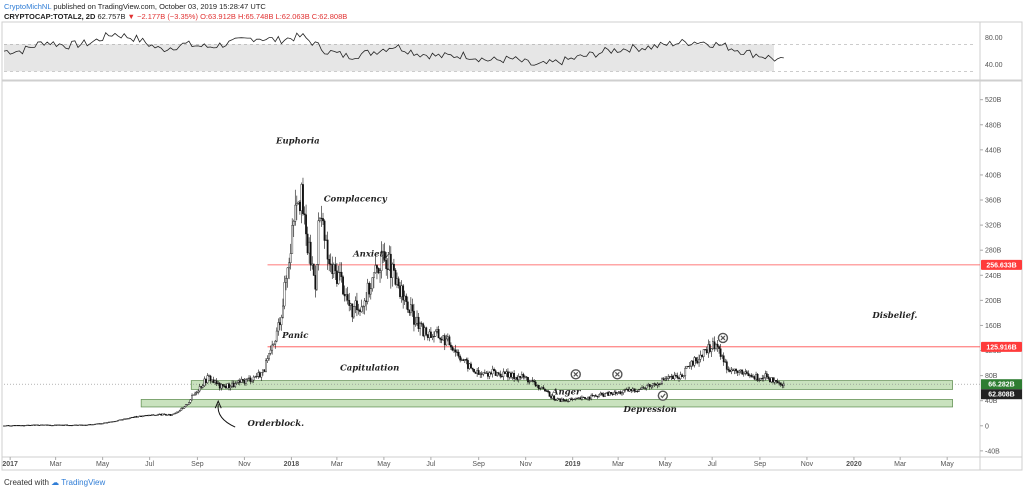 The image size is (1024, 493). Describe the element at coordinates (993, 276) in the screenshot. I see `price-tick-label: 240B` at that location.